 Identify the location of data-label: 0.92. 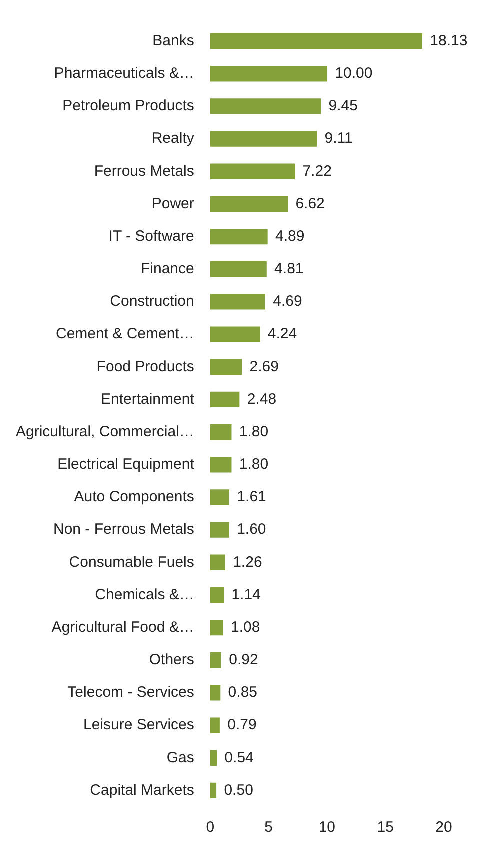
(243, 660).